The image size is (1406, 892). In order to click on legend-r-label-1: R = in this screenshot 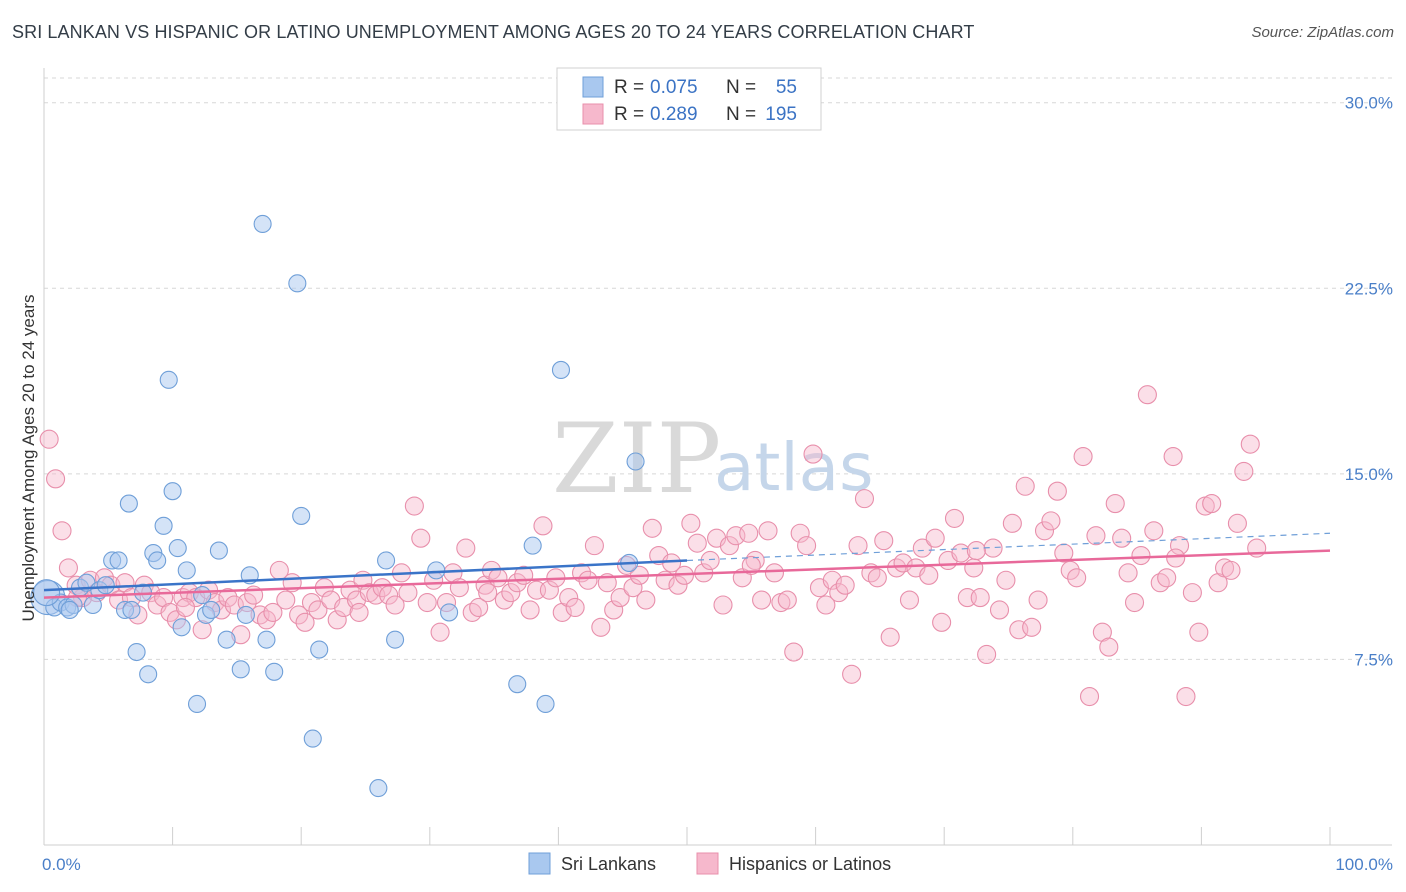, I will do `click(629, 87)`.